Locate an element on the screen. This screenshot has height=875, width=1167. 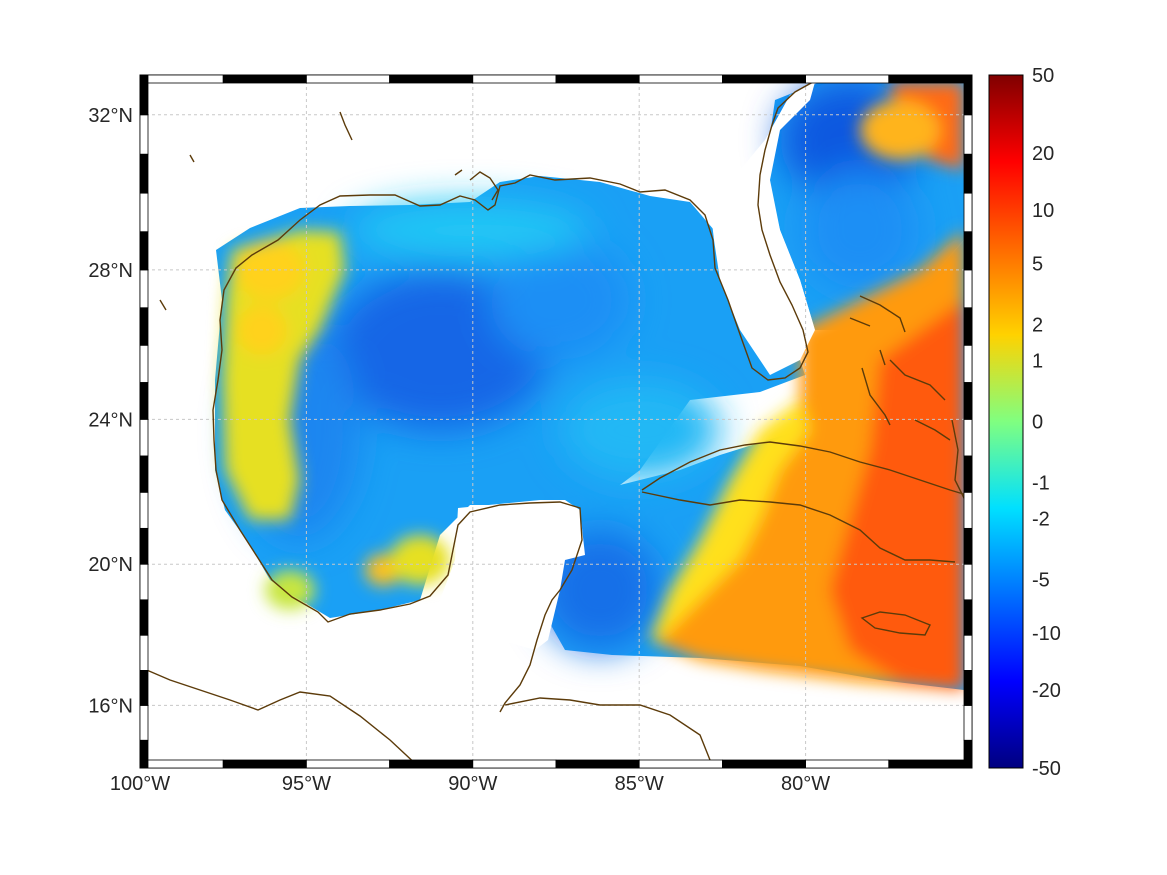
bahamas-coastline is located at coordinates (900, 368).